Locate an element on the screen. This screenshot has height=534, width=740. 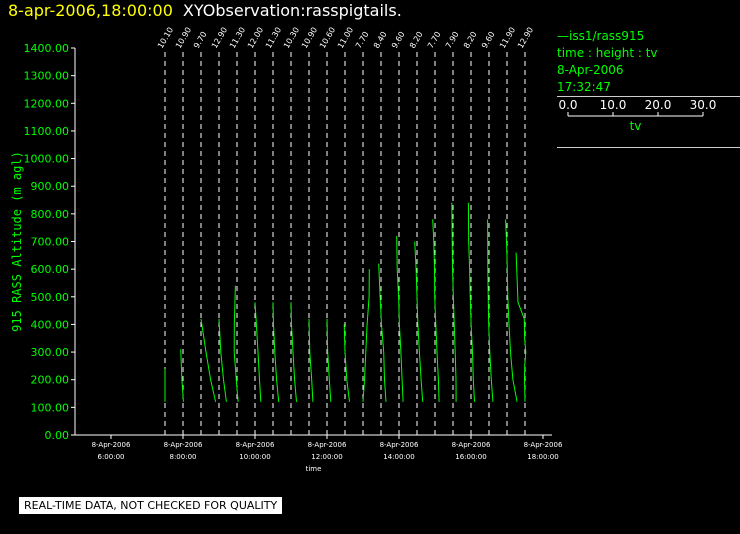
y-tick-label: 1000.00 is located at coordinates (47, 159).